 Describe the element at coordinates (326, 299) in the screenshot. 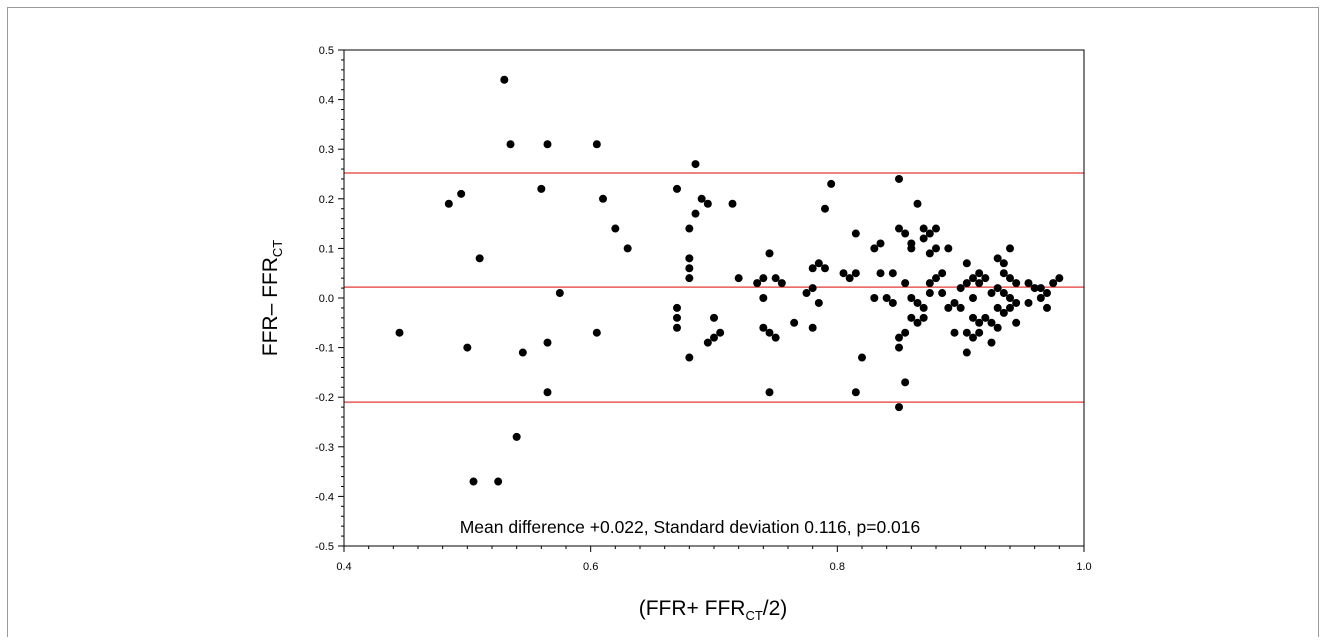

I see `y-tick-label: 0.0` at that location.